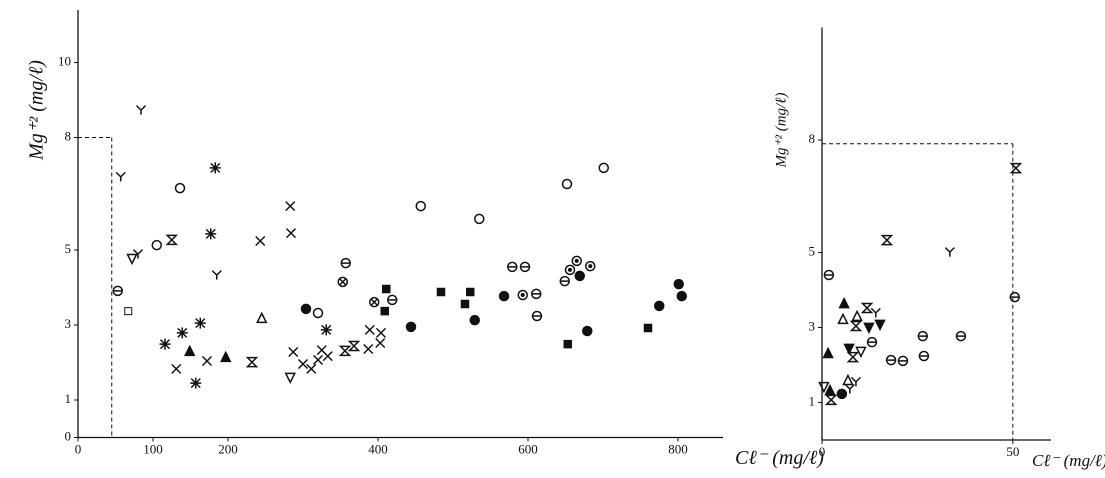 This screenshot has height=478, width=1105. Describe the element at coordinates (68, 435) in the screenshot. I see `y-tick-label: 0` at that location.